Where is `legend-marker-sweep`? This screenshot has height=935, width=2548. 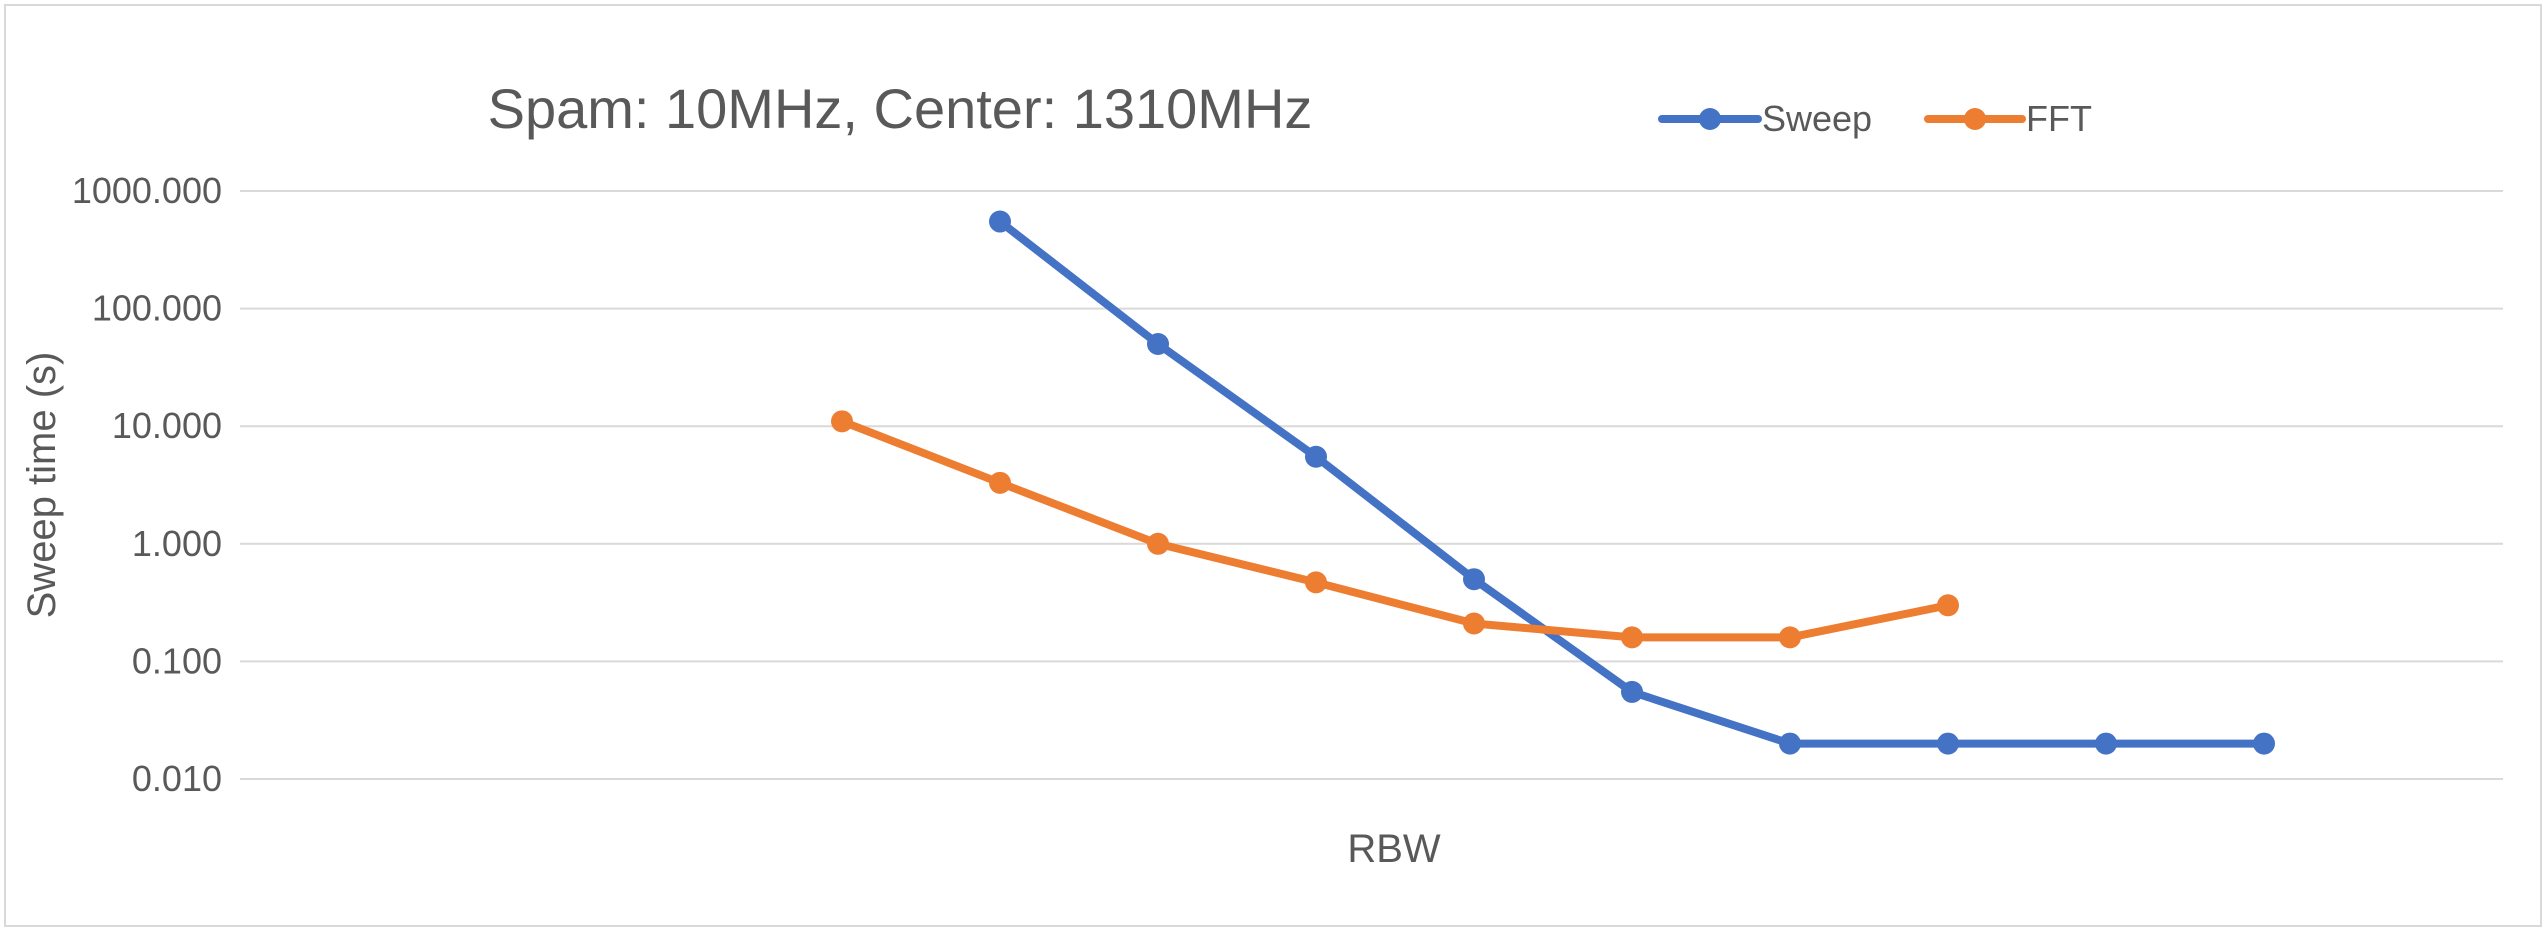 legend-marker-sweep is located at coordinates (1710, 119).